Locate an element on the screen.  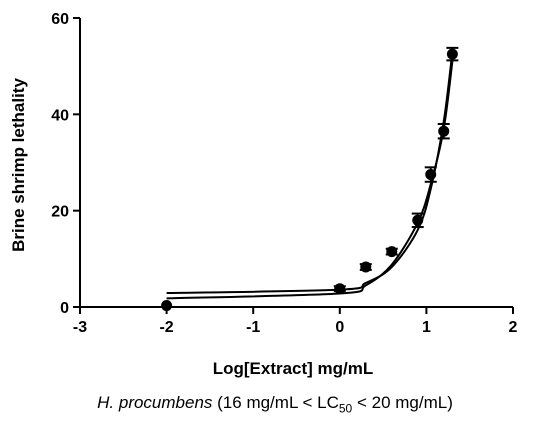
y-tick-label: 0 is located at coordinates (64, 308).